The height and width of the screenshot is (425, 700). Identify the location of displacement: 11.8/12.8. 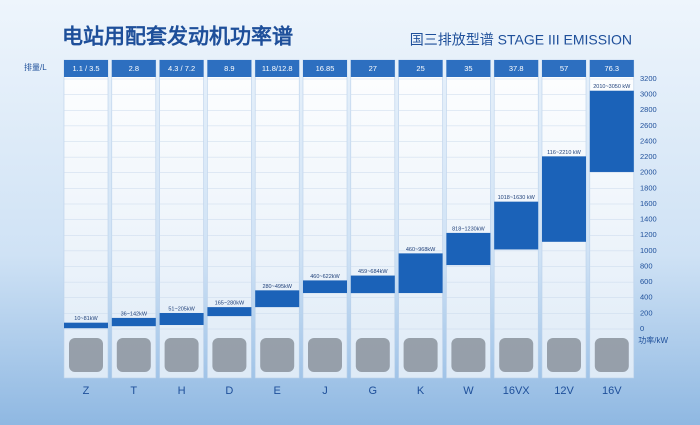
(277, 68).